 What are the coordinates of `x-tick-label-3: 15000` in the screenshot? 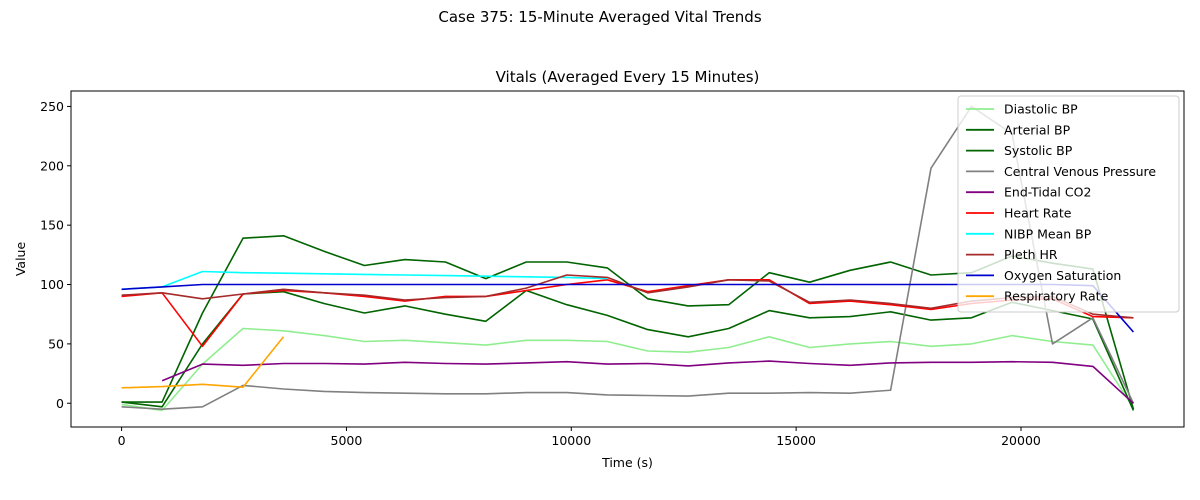 It's located at (796, 440).